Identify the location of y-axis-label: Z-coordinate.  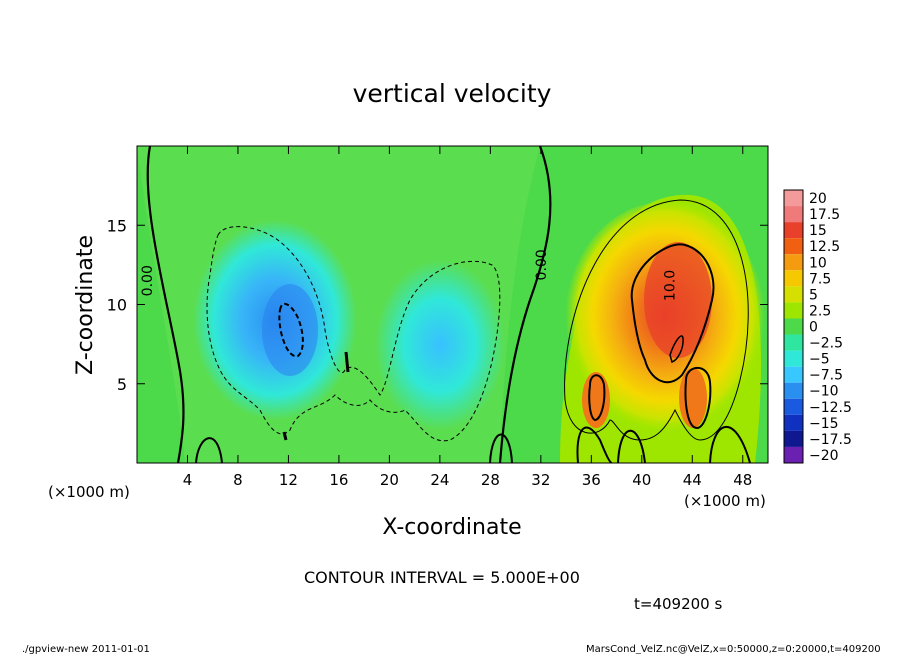
(85, 305).